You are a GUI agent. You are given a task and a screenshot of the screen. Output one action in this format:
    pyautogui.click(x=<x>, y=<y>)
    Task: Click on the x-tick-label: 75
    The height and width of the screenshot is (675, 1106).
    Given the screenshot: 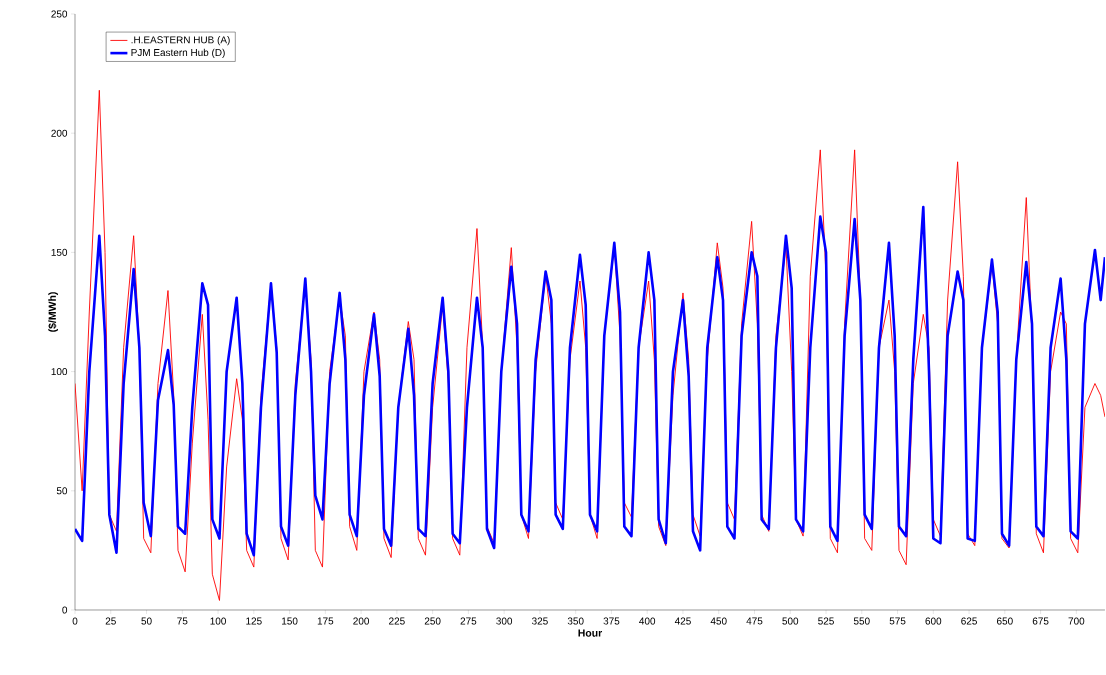 What is the action you would take?
    pyautogui.click(x=182, y=621)
    